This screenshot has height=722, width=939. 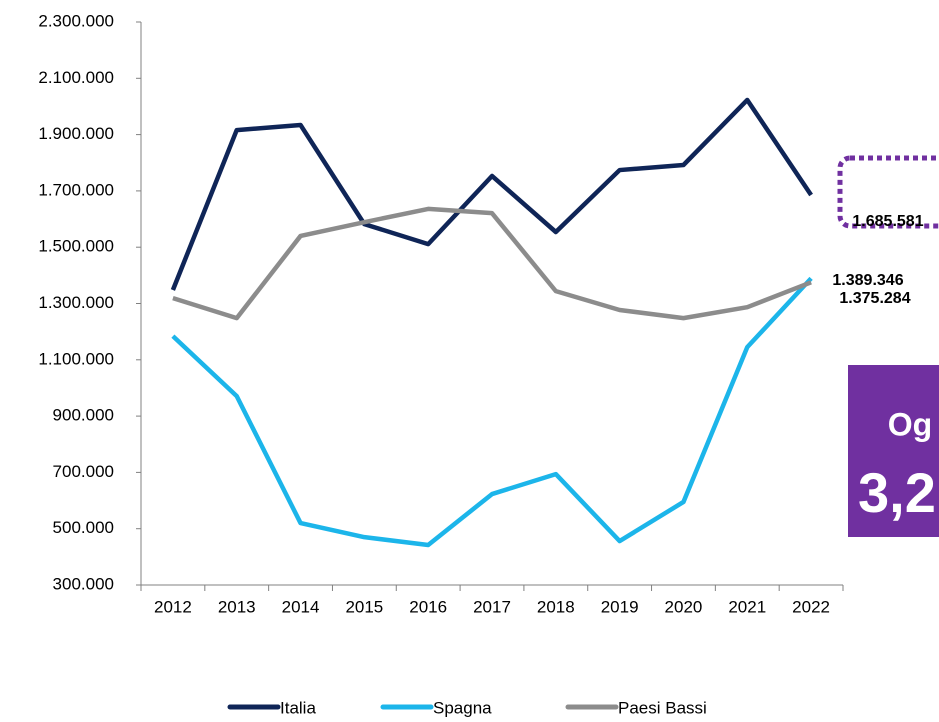 What do you see at coordinates (684, 606) in the screenshot?
I see `x-tick-label: 2020` at bounding box center [684, 606].